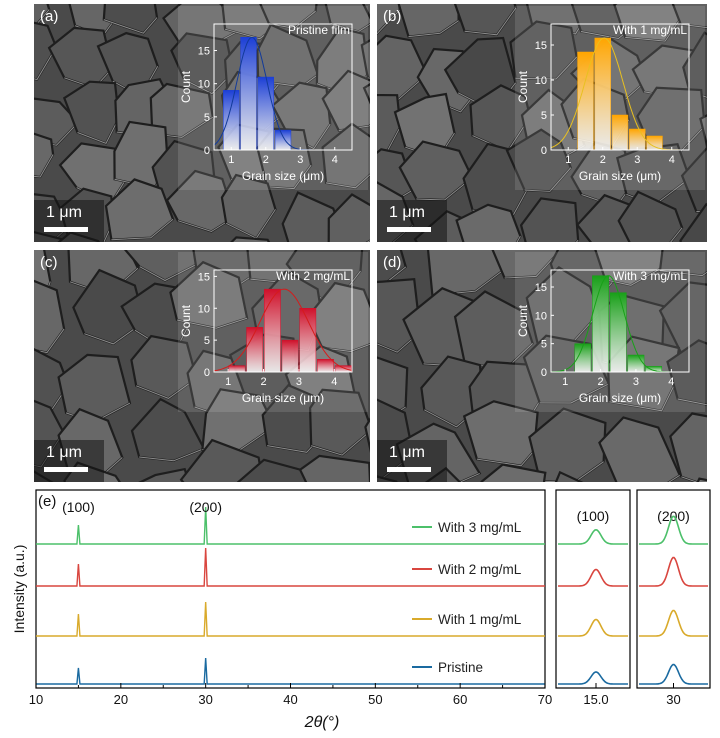 The height and width of the screenshot is (738, 720). I want to click on x-tick-label: 40, so click(290, 699).